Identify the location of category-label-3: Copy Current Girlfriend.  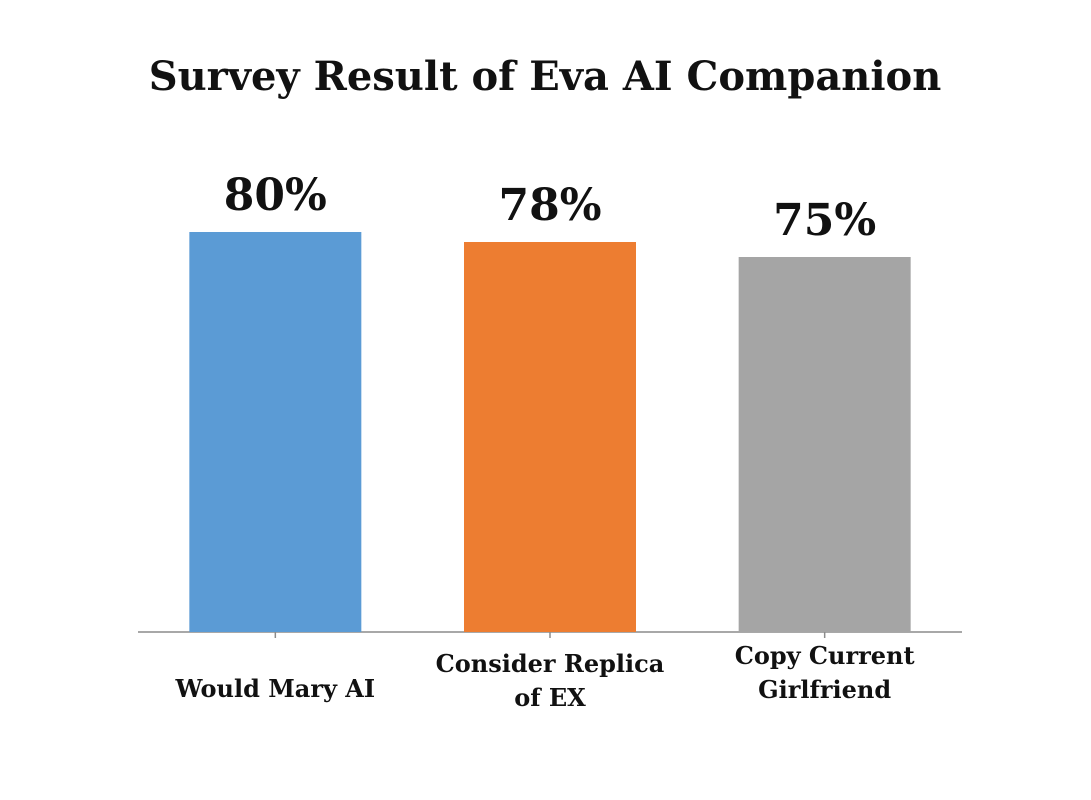
(825, 672).